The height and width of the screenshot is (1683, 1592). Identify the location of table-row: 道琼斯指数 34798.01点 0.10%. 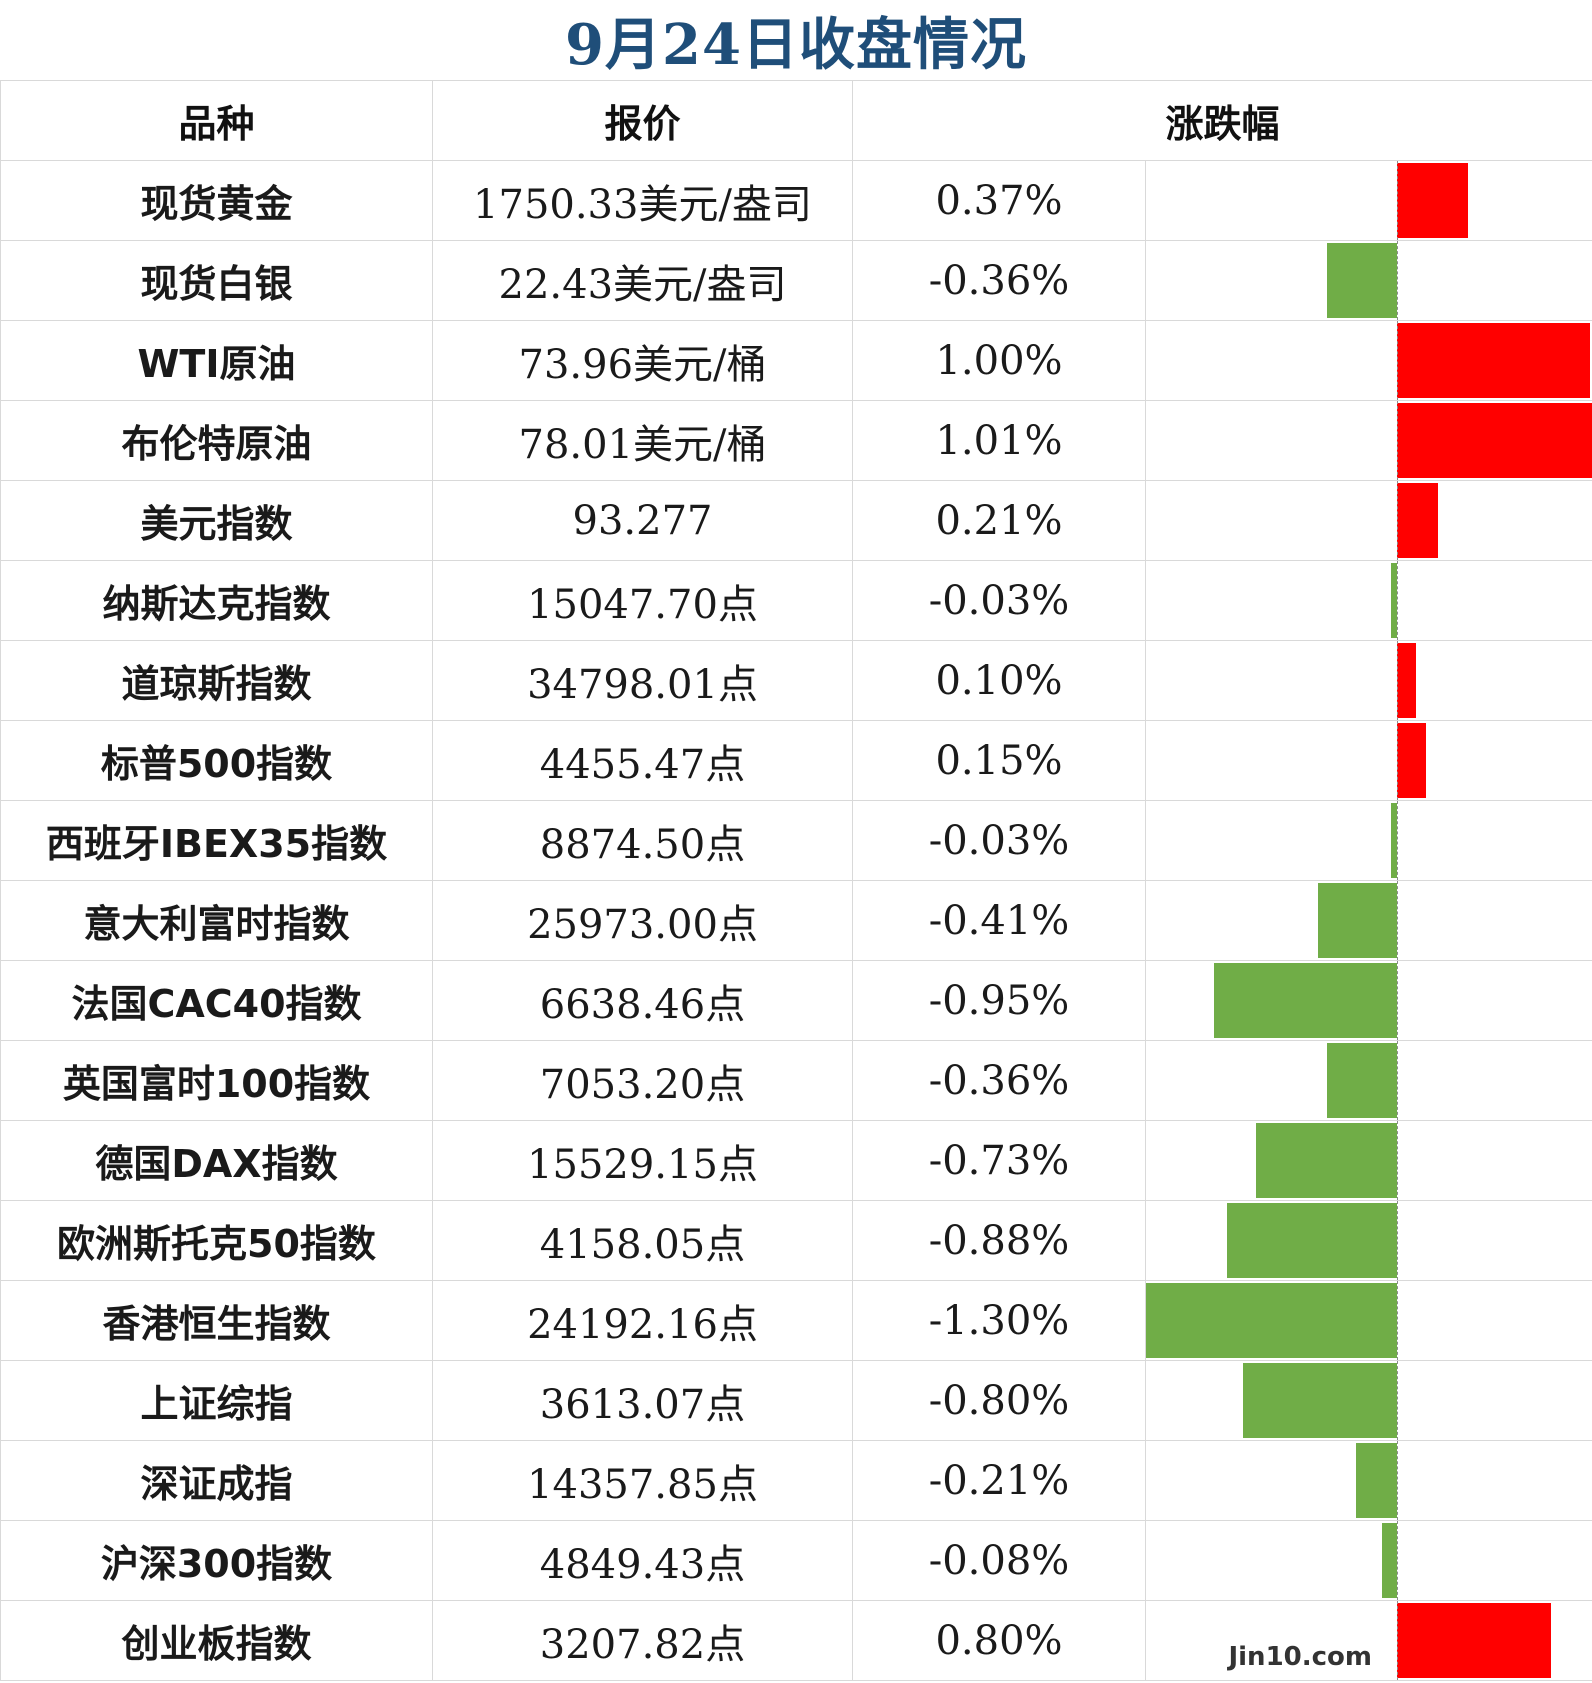
(796, 680).